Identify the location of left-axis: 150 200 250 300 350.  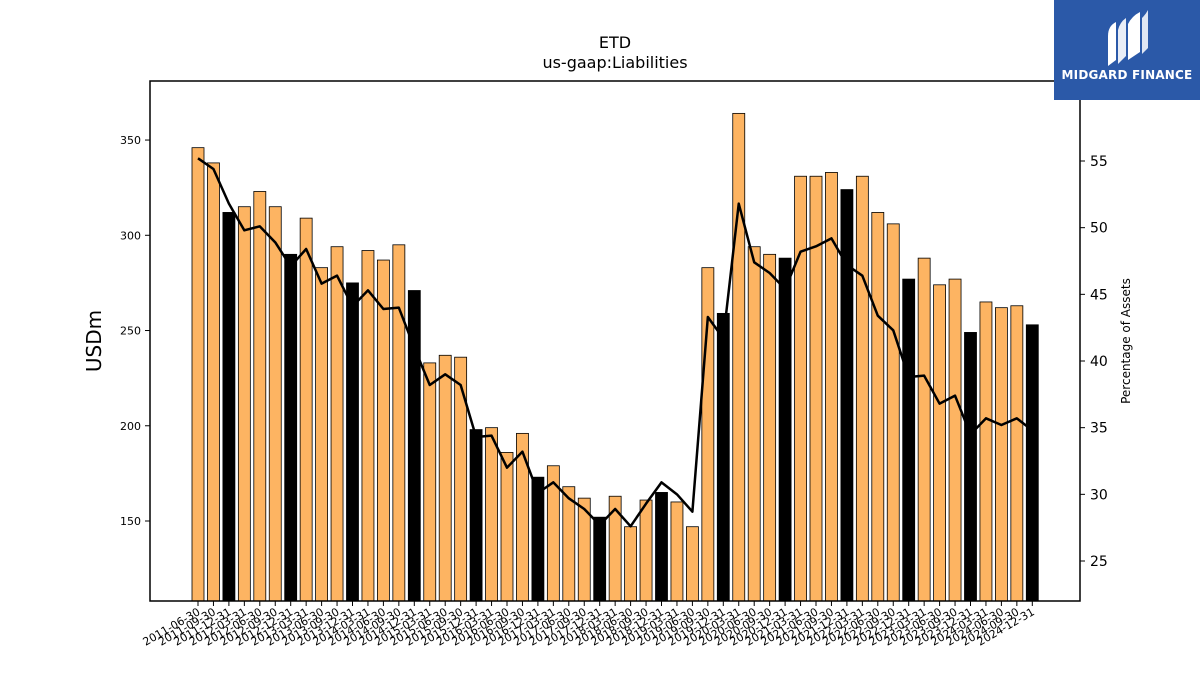
(135, 331).